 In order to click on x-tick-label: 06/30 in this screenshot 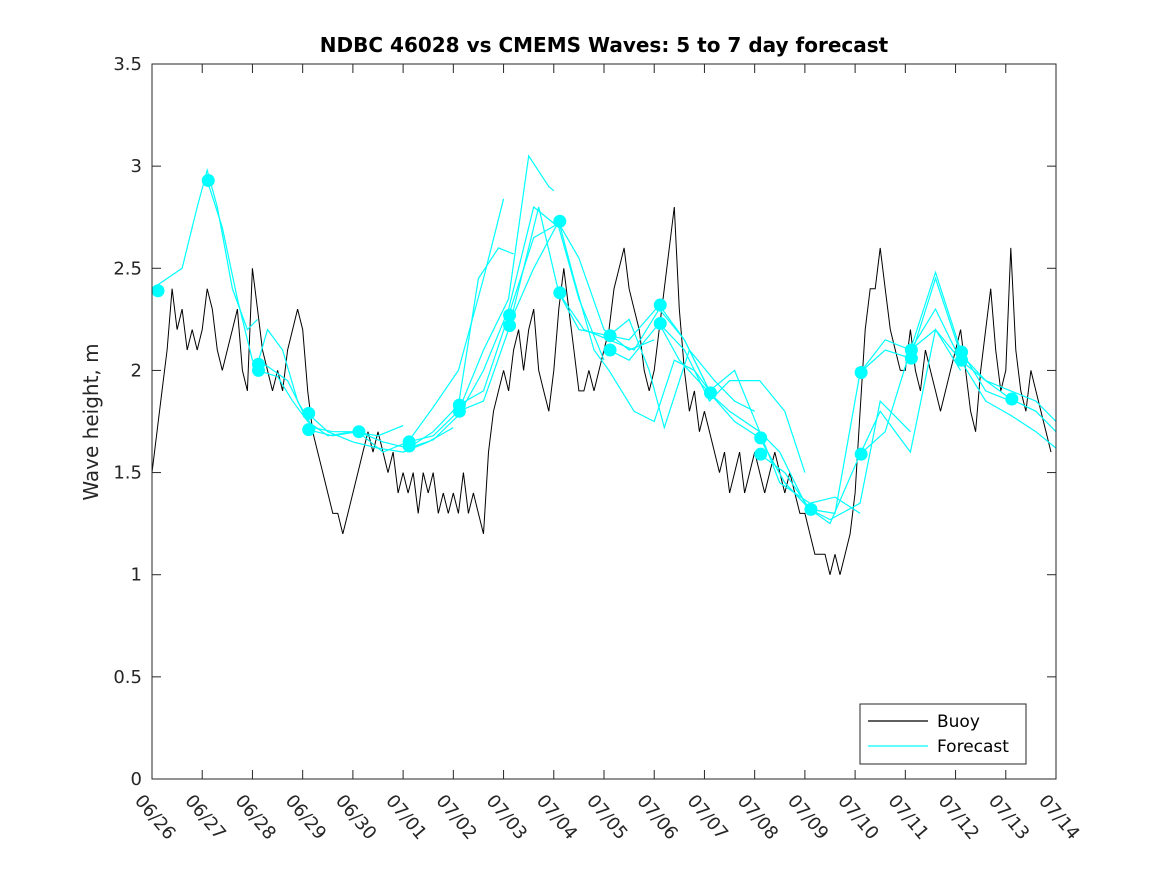, I will do `click(355, 817)`.